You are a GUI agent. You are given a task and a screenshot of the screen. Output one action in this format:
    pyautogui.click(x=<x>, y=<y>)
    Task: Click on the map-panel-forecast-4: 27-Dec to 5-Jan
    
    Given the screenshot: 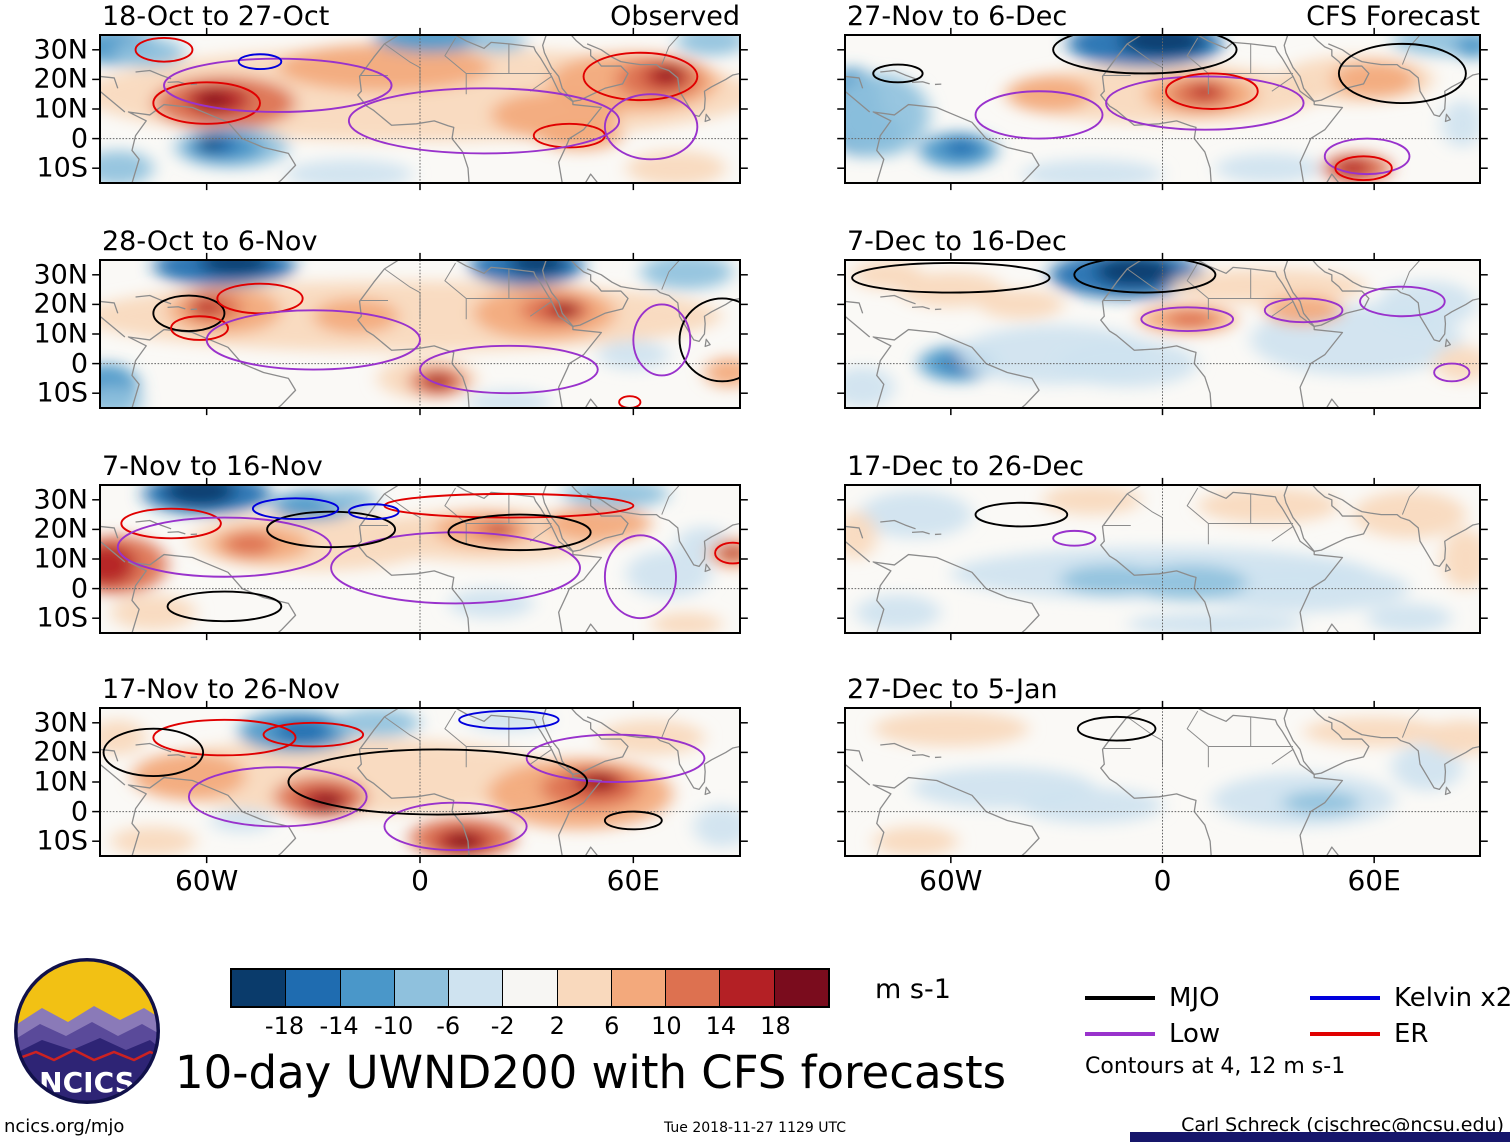 What is the action you would take?
    pyautogui.click(x=1162, y=765)
    